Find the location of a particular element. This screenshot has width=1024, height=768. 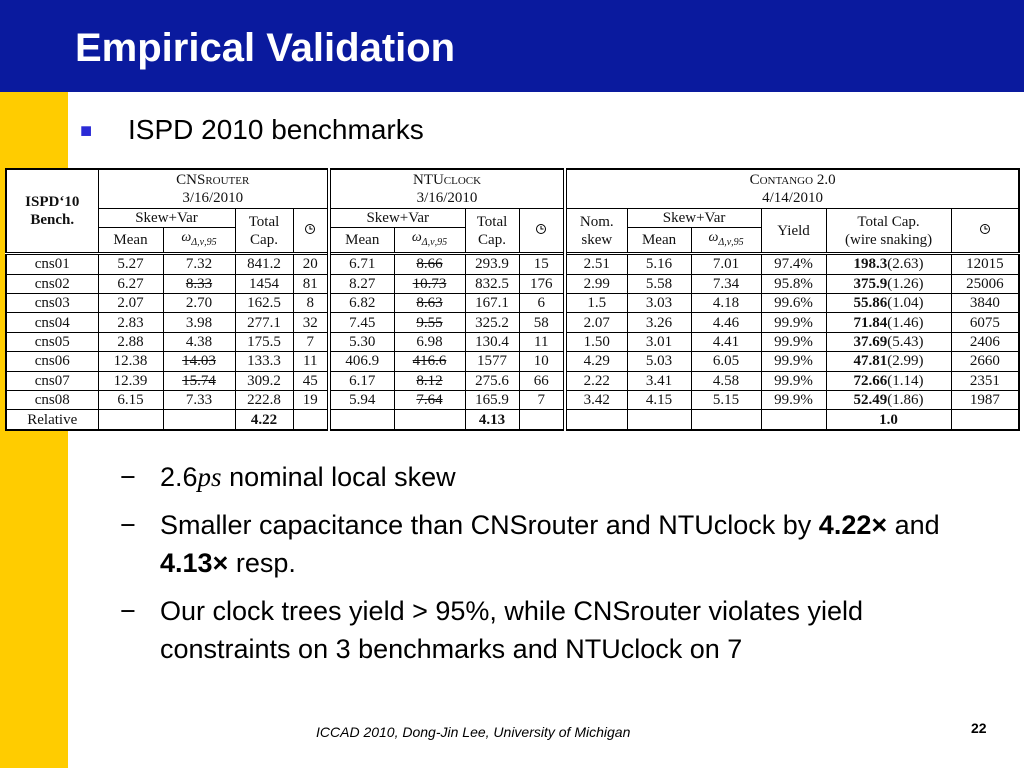

cell: ωΔ,ν,95 is located at coordinates (726, 241).